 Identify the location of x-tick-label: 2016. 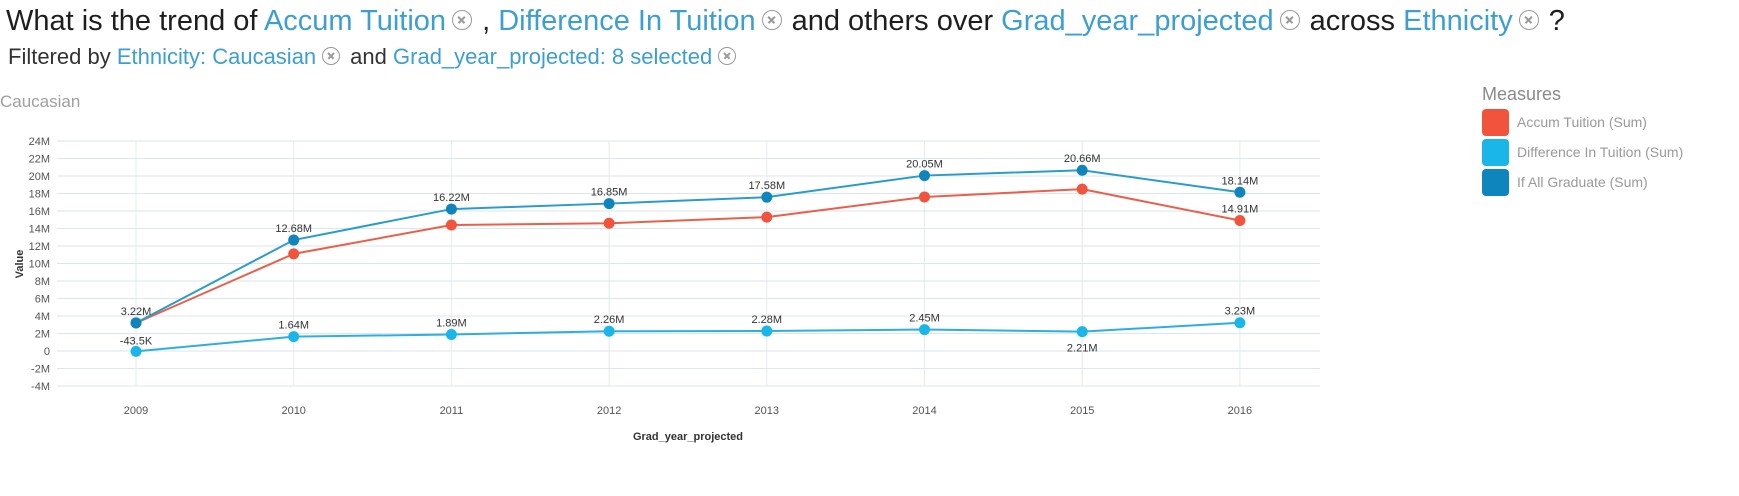
(1240, 411).